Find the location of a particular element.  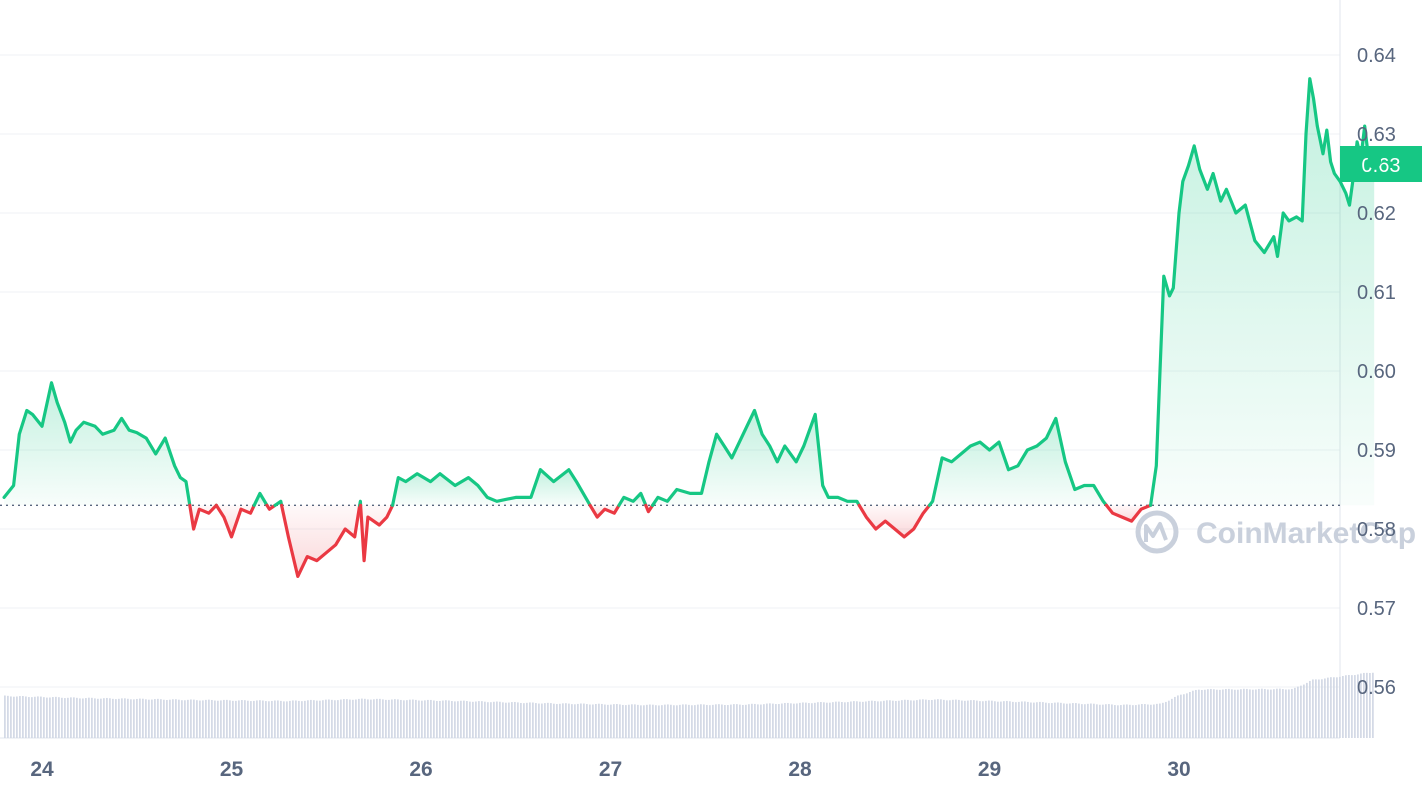

coinmarketcap-watermark: CoinMarketCap is located at coordinates (1275, 532).